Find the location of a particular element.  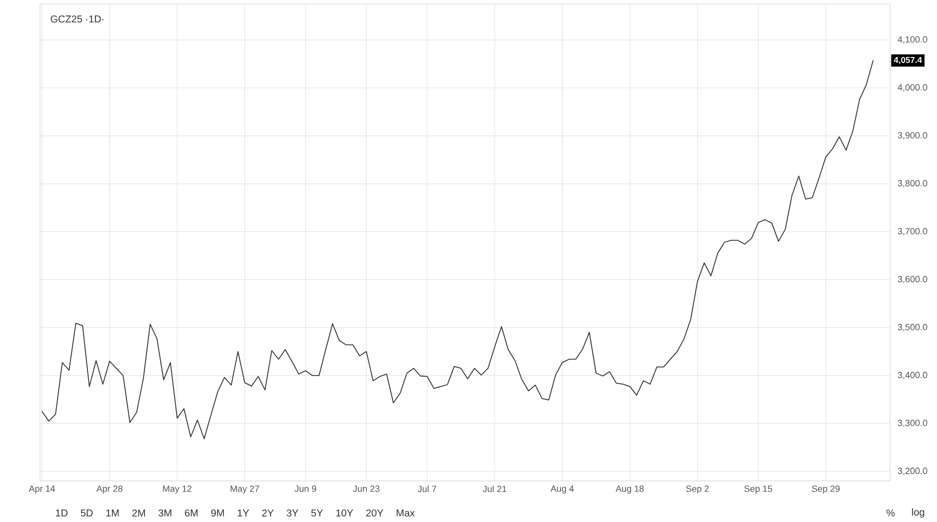

y-tick-label: 3,200.0 is located at coordinates (913, 472).